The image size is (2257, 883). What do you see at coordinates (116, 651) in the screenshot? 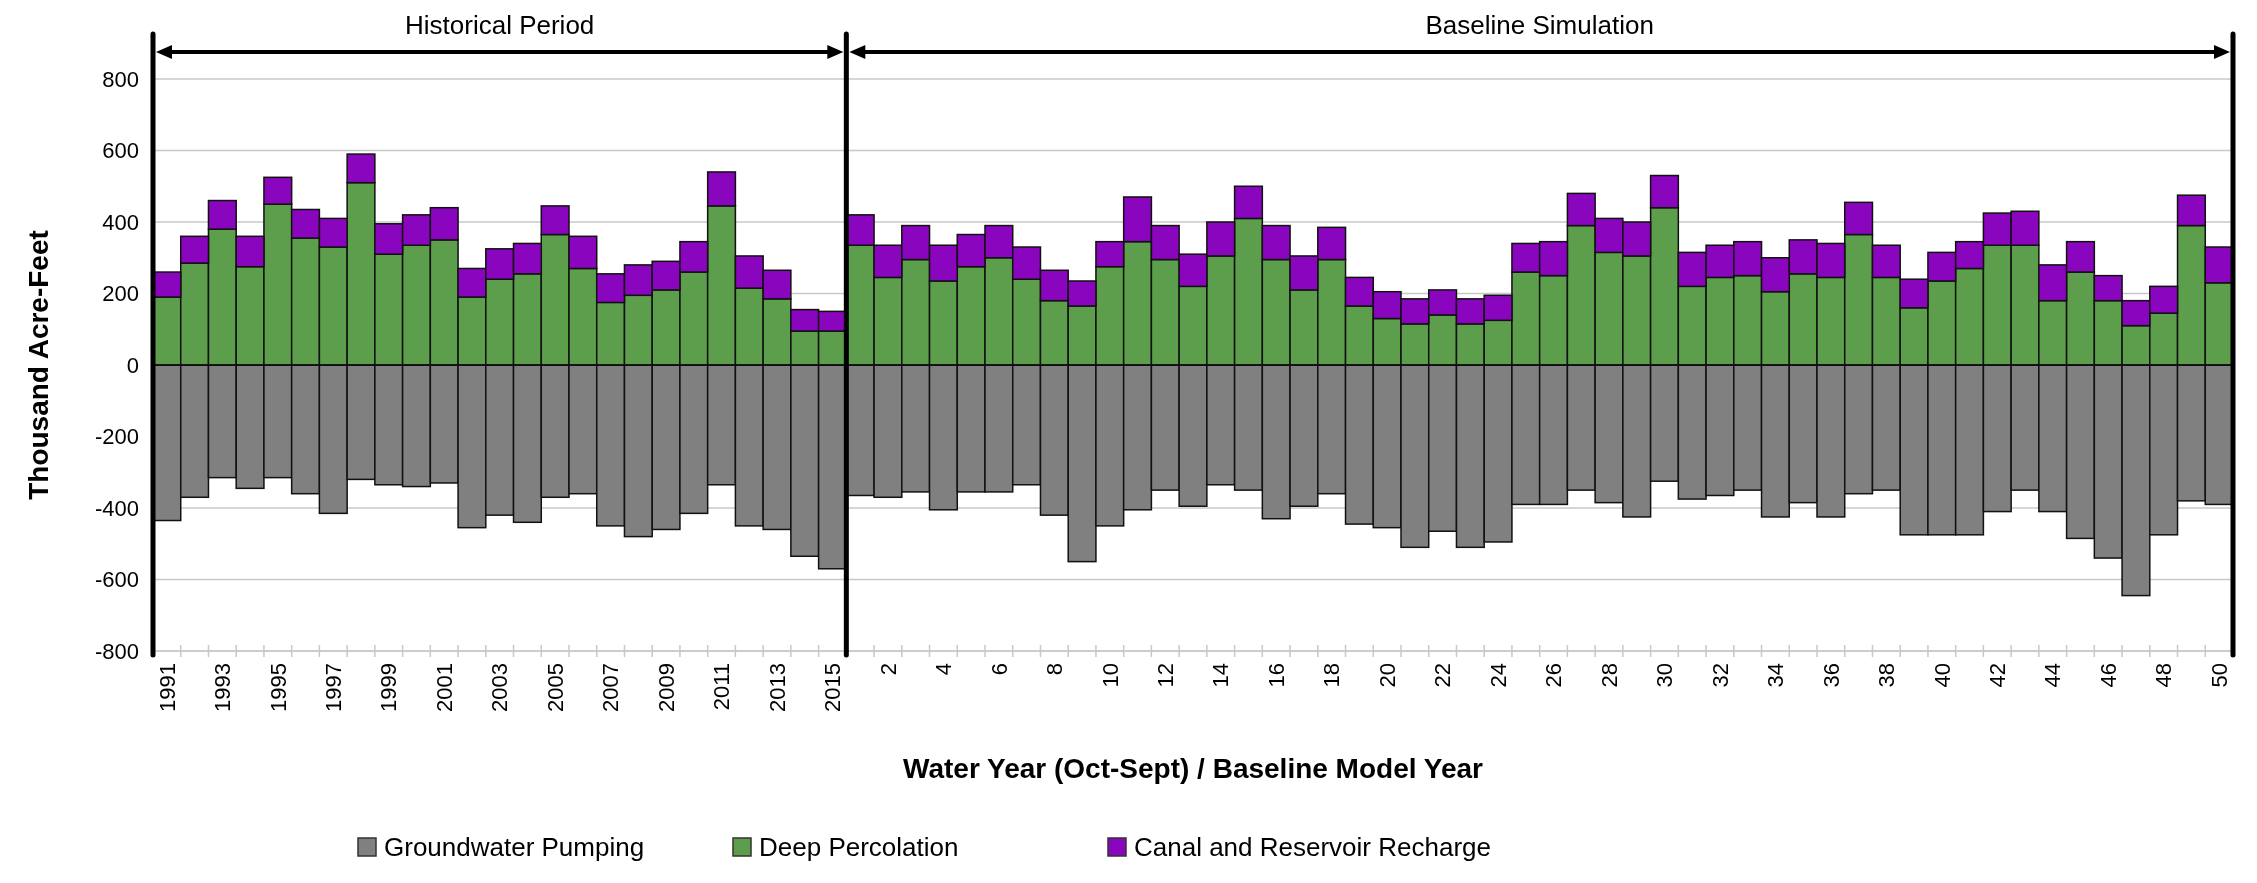
I see `y-tick-label: -800` at bounding box center [116, 651].